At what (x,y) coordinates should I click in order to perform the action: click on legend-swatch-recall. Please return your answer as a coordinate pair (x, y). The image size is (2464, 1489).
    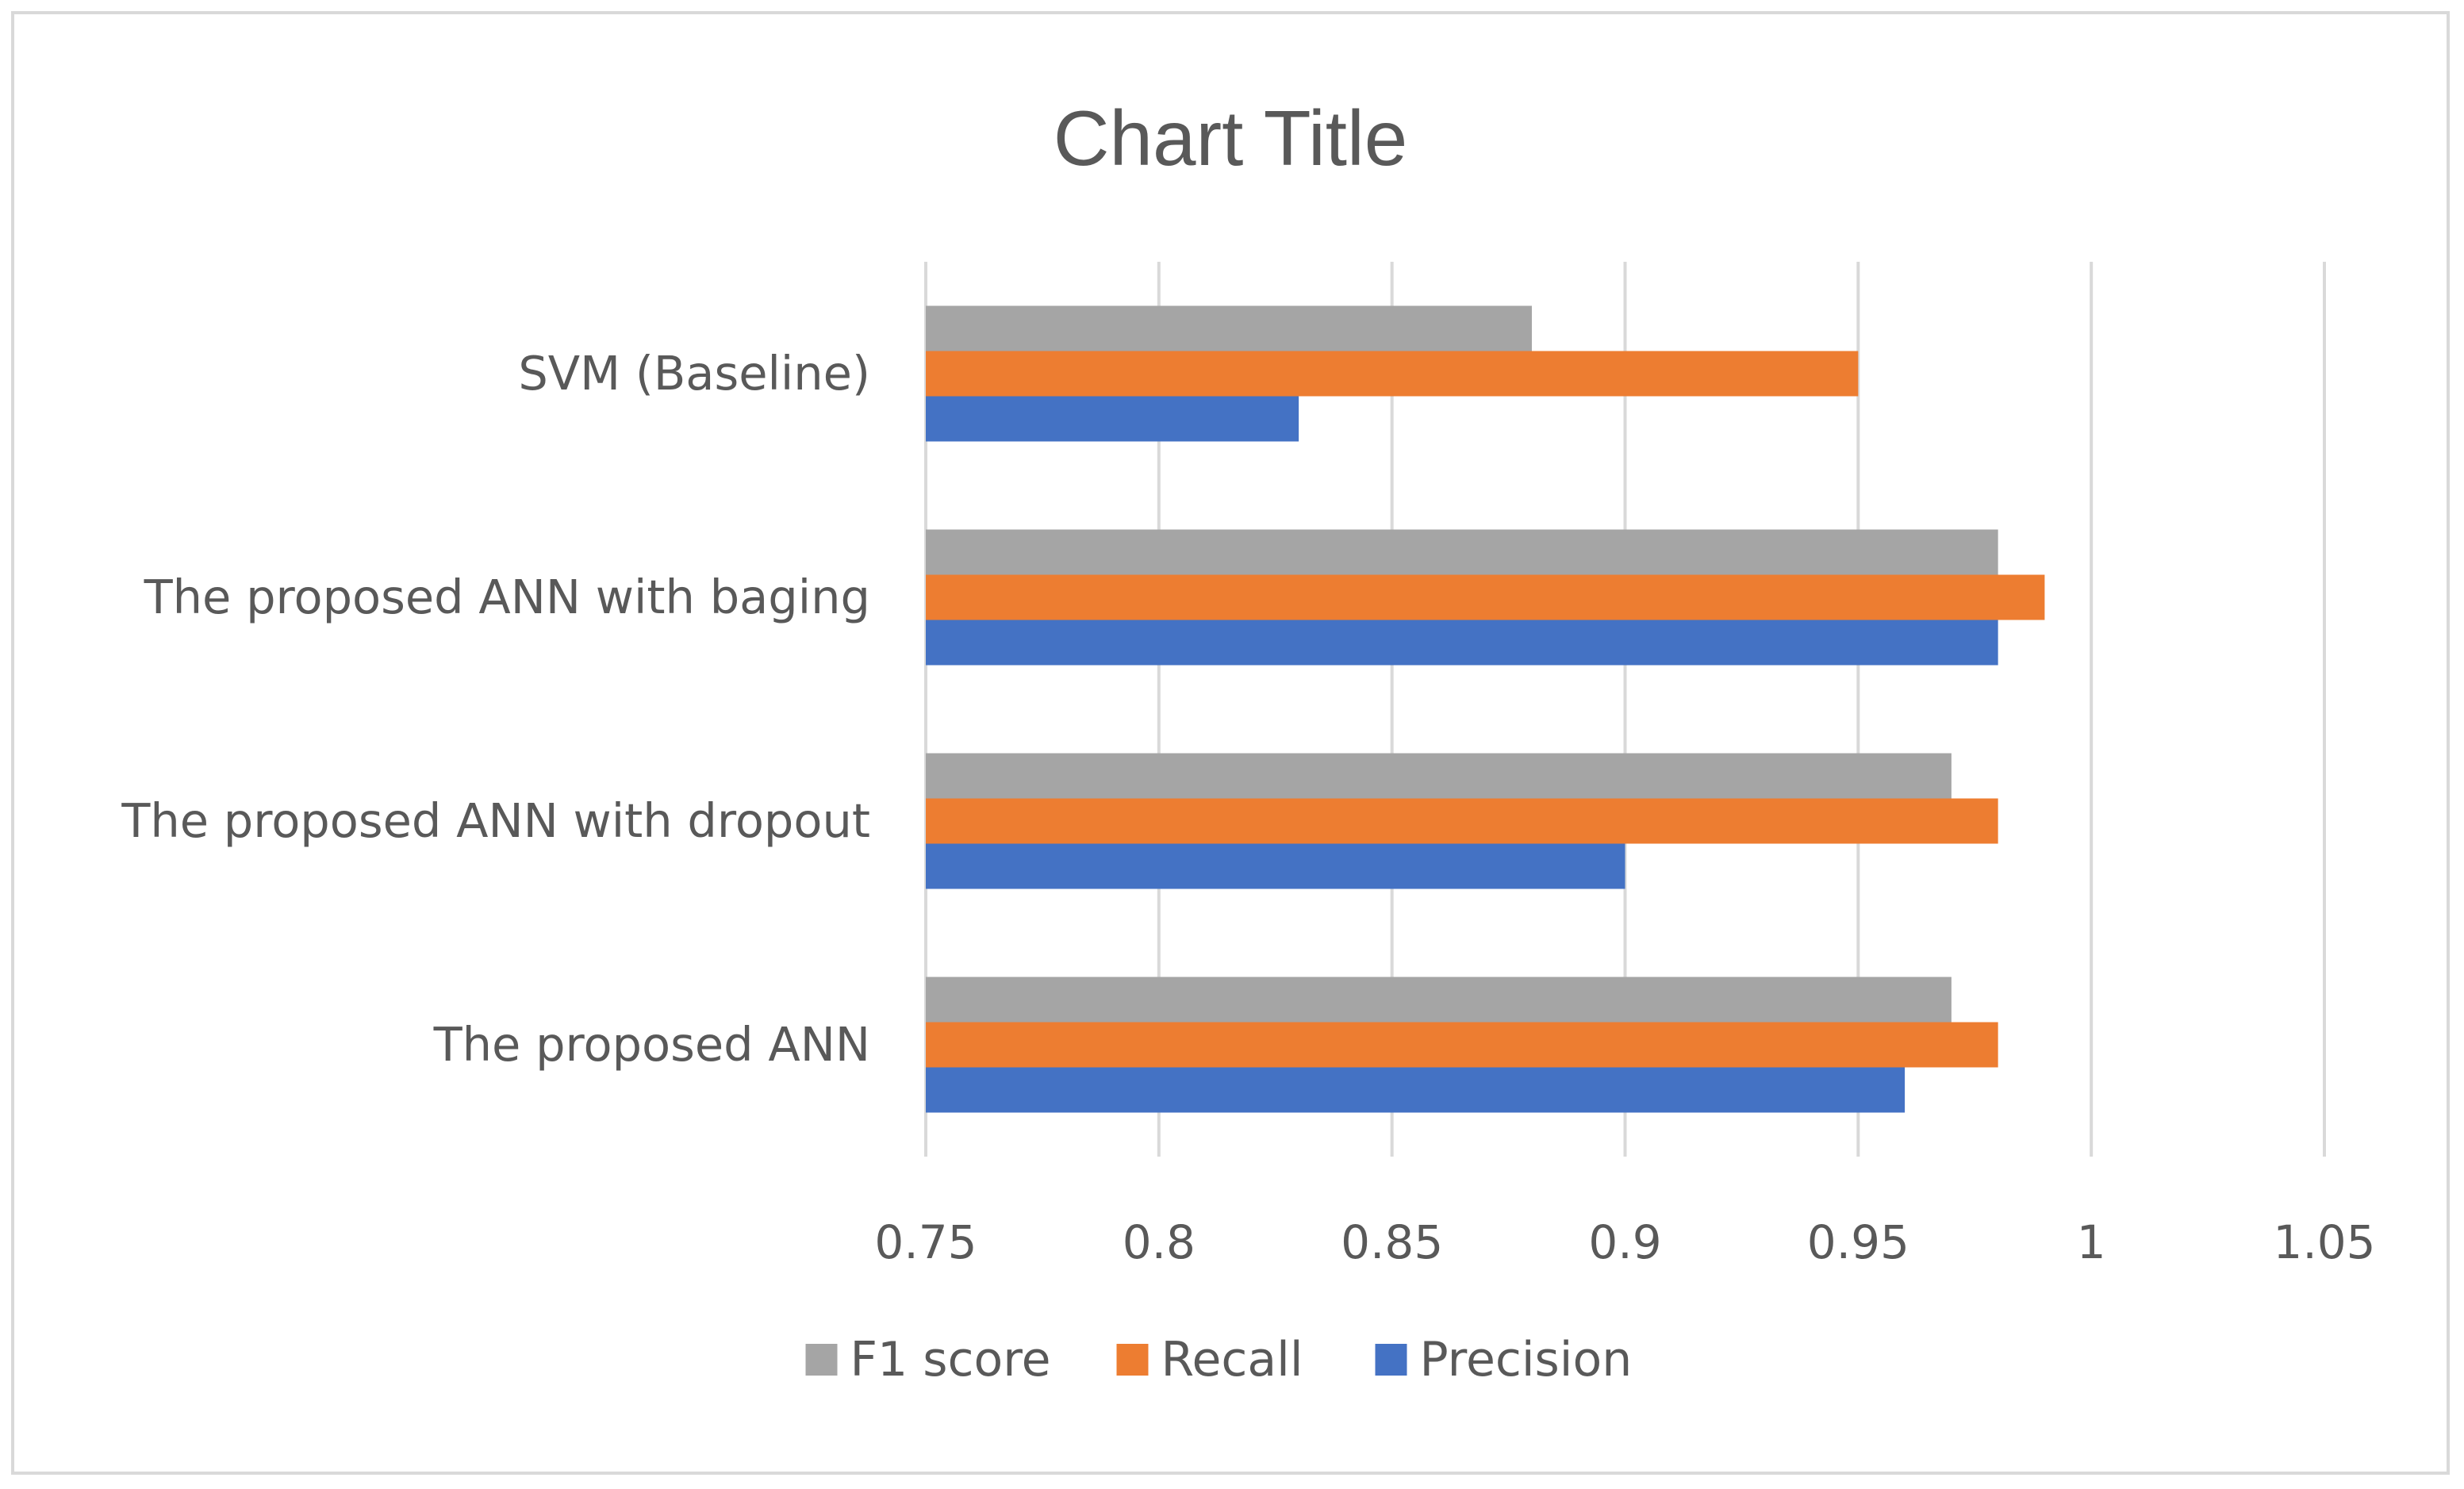
    Looking at the image, I should click on (1132, 1360).